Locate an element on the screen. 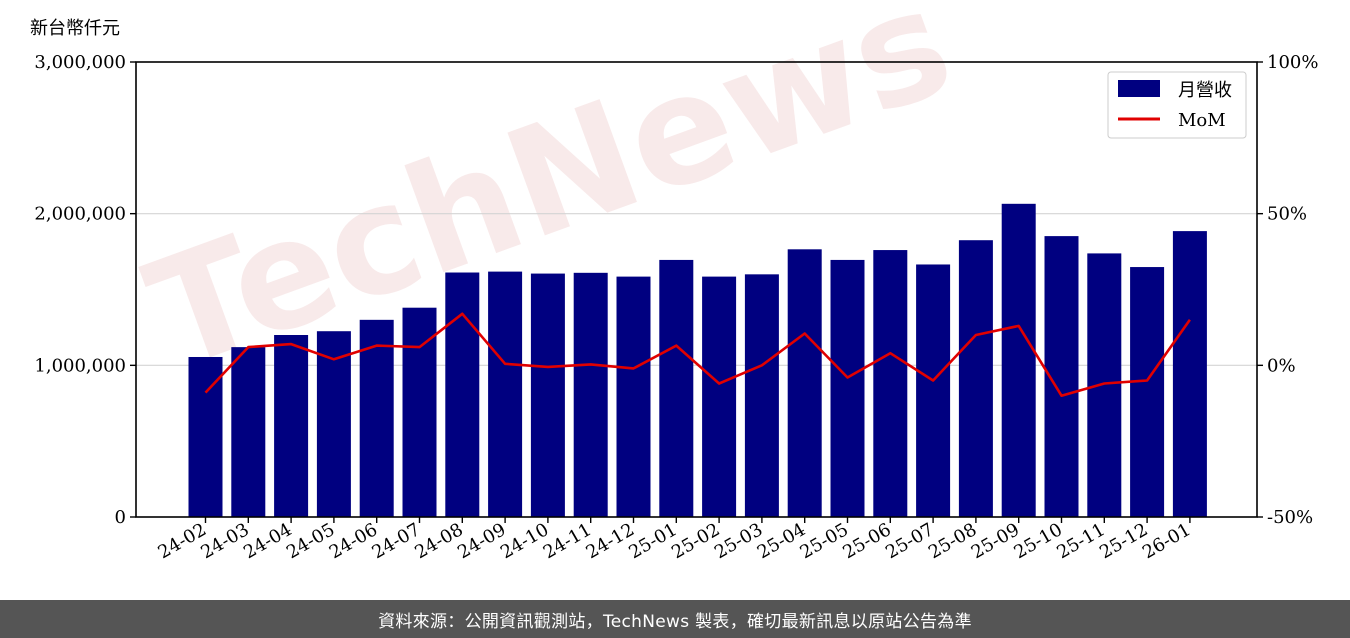 The image size is (1350, 638). x-tick-label: 25-02 is located at coordinates (695, 541).